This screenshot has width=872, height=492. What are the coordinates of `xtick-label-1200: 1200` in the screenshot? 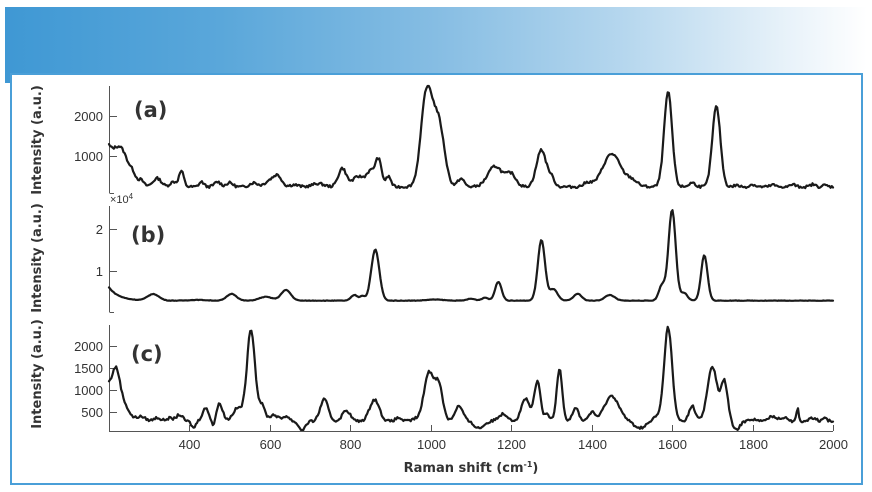 It's located at (511, 444).